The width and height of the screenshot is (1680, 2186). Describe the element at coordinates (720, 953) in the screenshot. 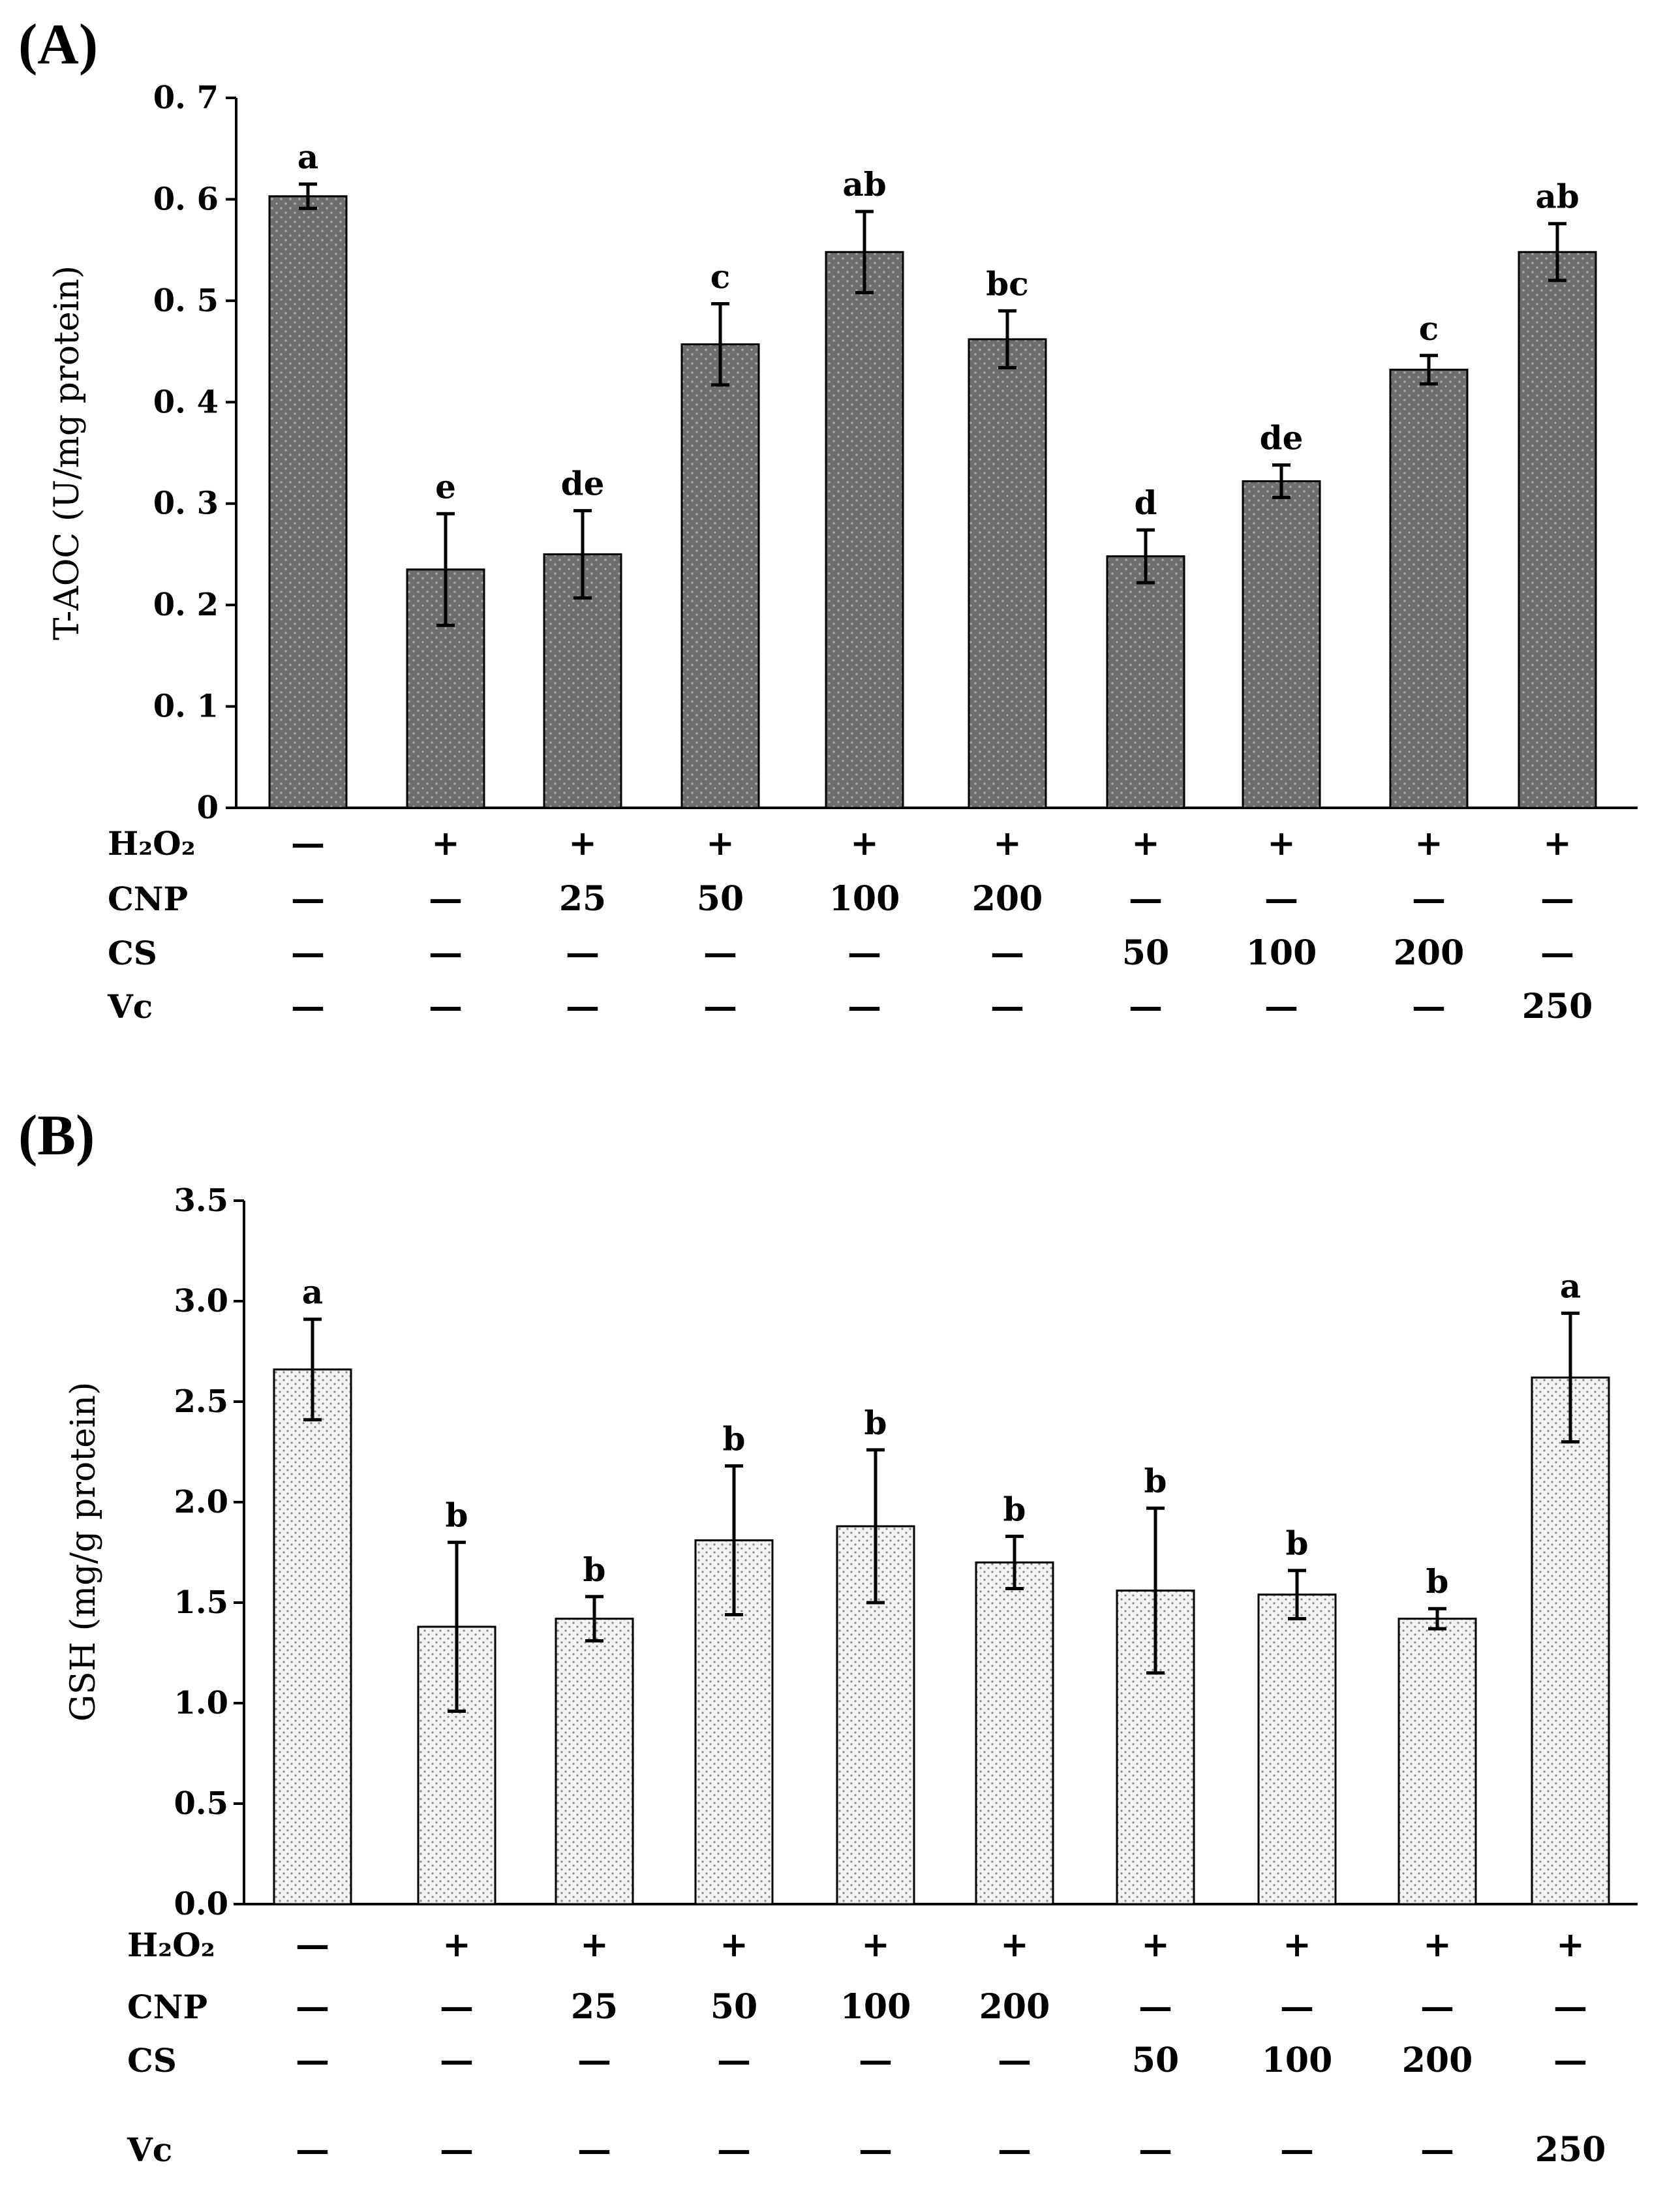

I see `row-cell-a-3-4: —` at that location.